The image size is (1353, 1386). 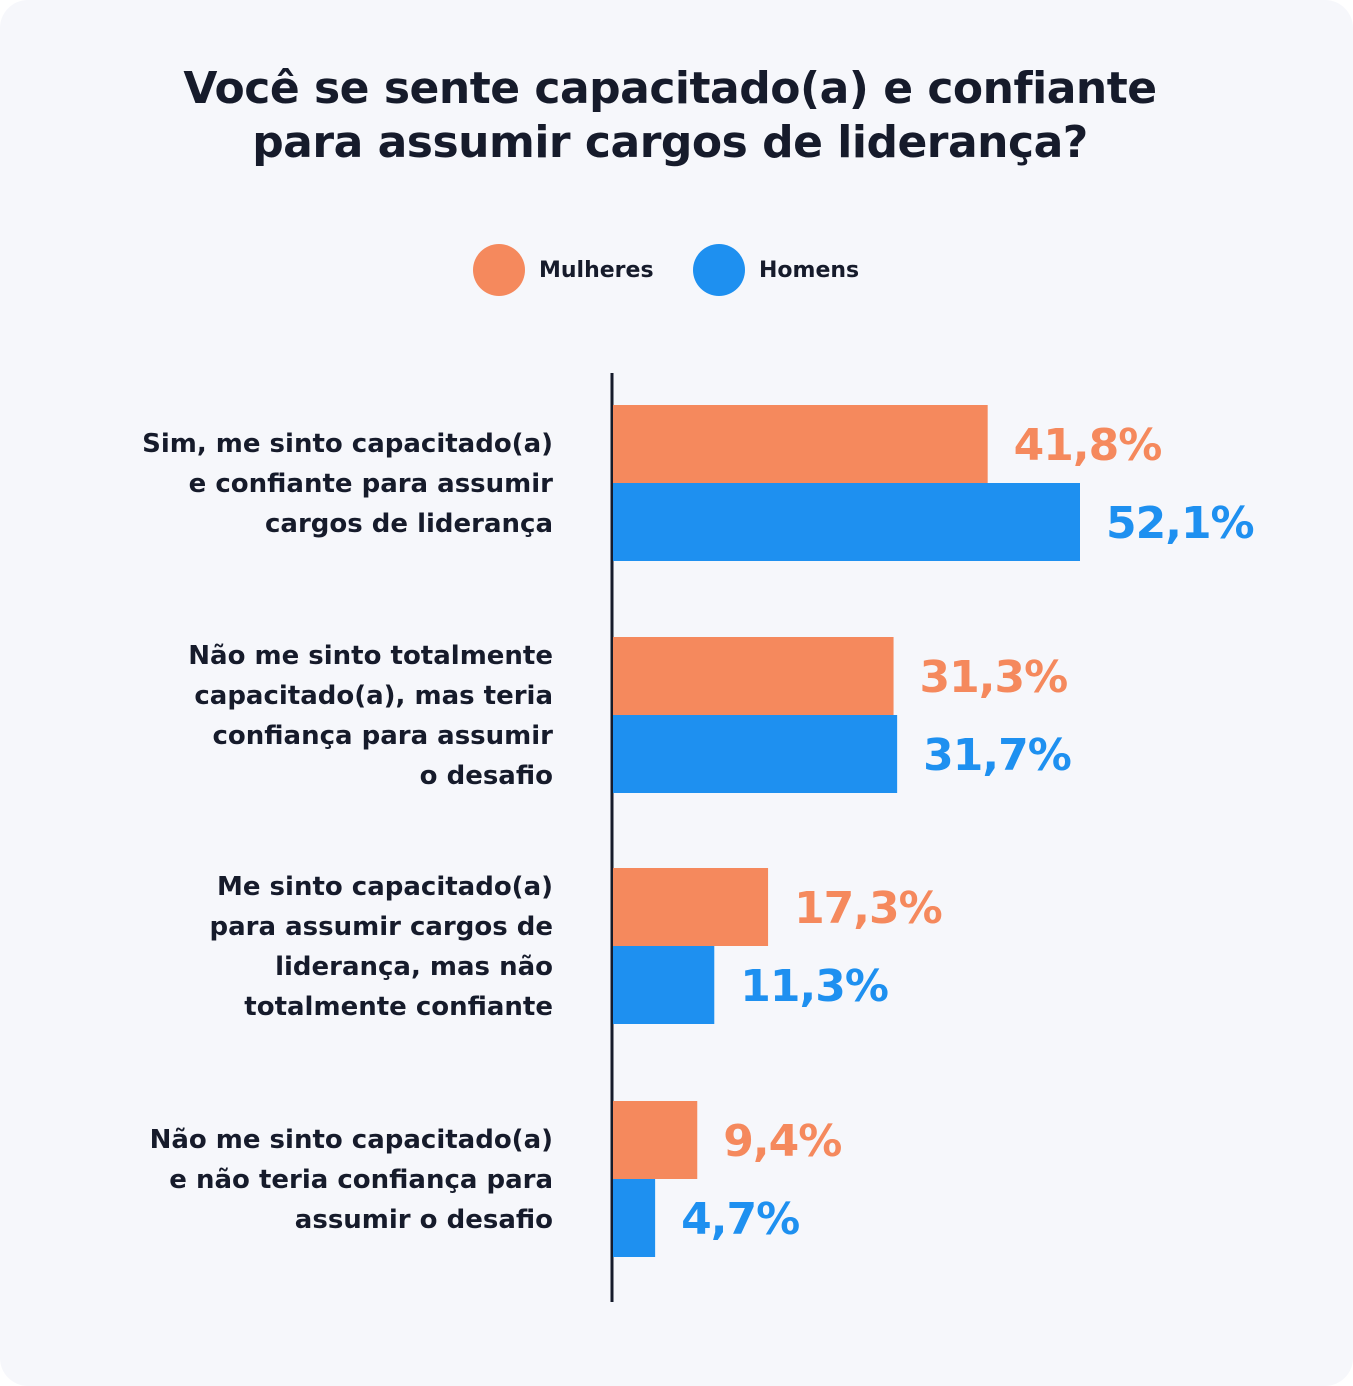 I want to click on legend-swatch-homens, so click(x=719, y=270).